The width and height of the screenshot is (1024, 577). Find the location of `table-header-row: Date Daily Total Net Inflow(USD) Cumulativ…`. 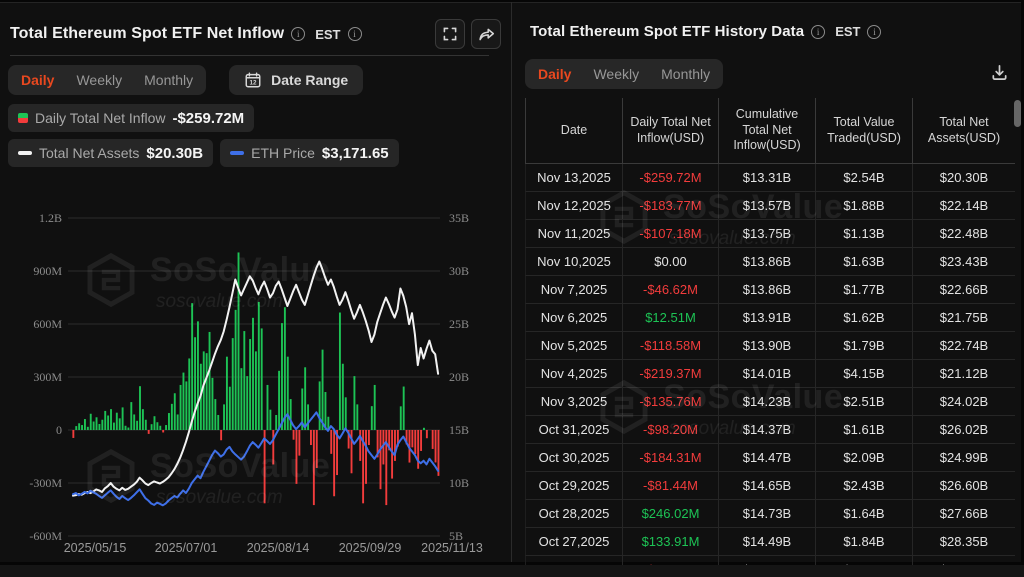

table-header-row: Date Daily Total Net Inflow(USD) Cumulativ… is located at coordinates (770, 131).